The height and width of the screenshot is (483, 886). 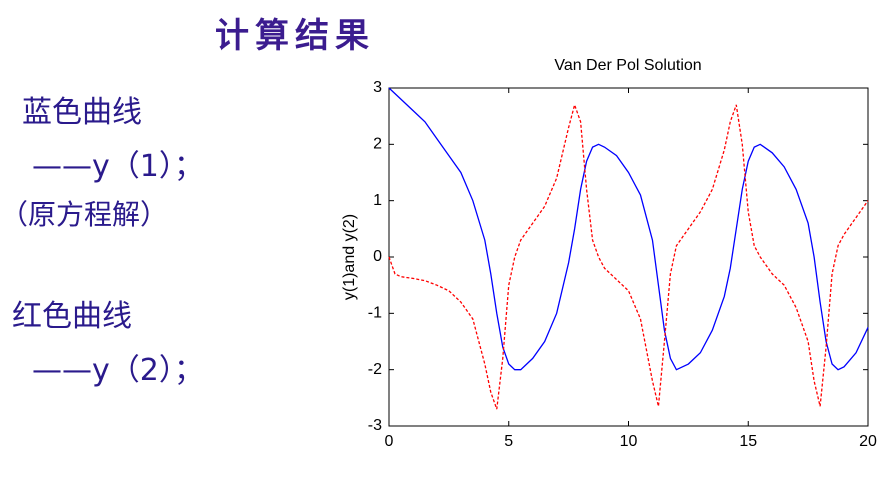 What do you see at coordinates (389, 441) in the screenshot?
I see `x-tick-label: 0` at bounding box center [389, 441].